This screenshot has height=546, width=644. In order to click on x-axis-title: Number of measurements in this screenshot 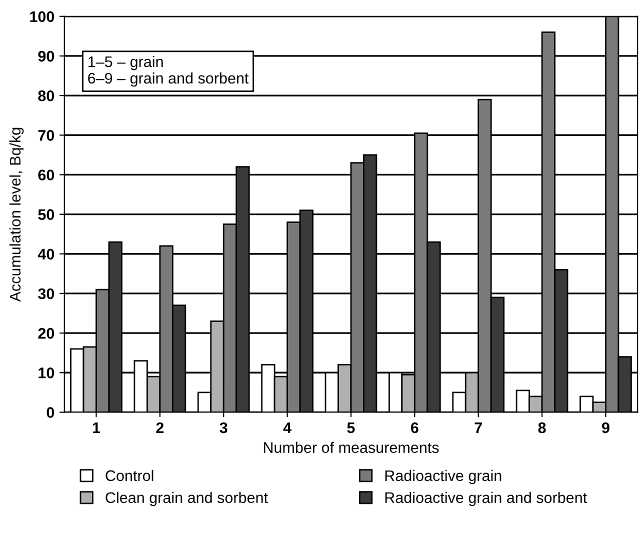, I will do `click(351, 447)`.